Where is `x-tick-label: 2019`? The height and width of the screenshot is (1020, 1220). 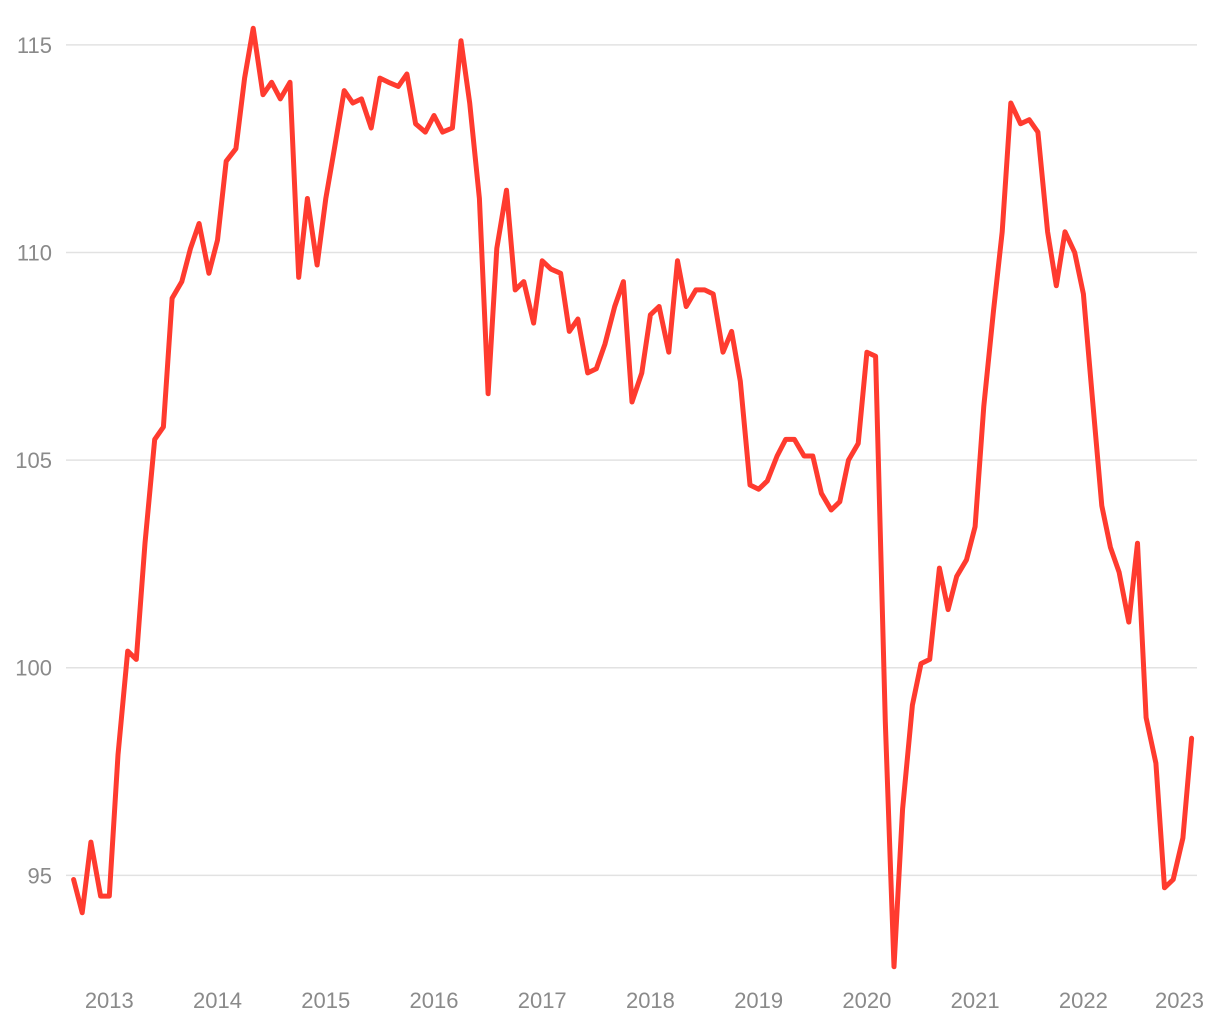
x-tick-label: 2019 is located at coordinates (758, 1000).